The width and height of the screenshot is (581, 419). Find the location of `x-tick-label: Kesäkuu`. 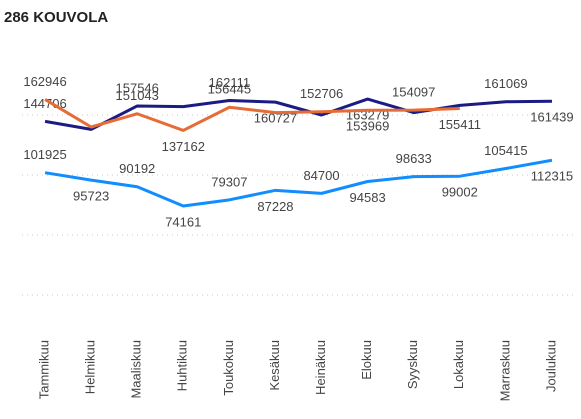

x-tick-label: Kesäkuu is located at coordinates (274, 365).